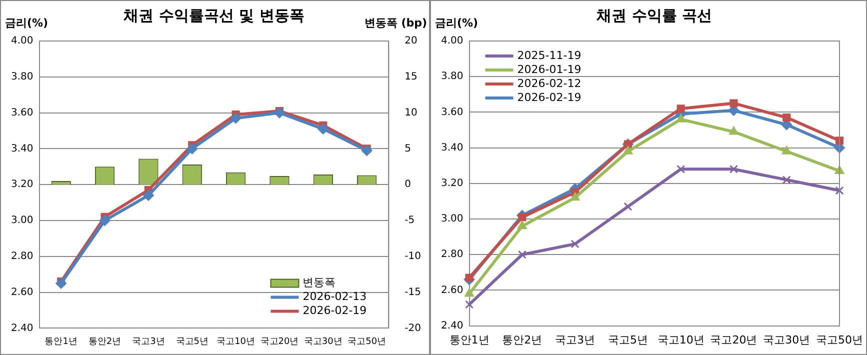  I want to click on legend-label: 2026-01-19, so click(549, 69).